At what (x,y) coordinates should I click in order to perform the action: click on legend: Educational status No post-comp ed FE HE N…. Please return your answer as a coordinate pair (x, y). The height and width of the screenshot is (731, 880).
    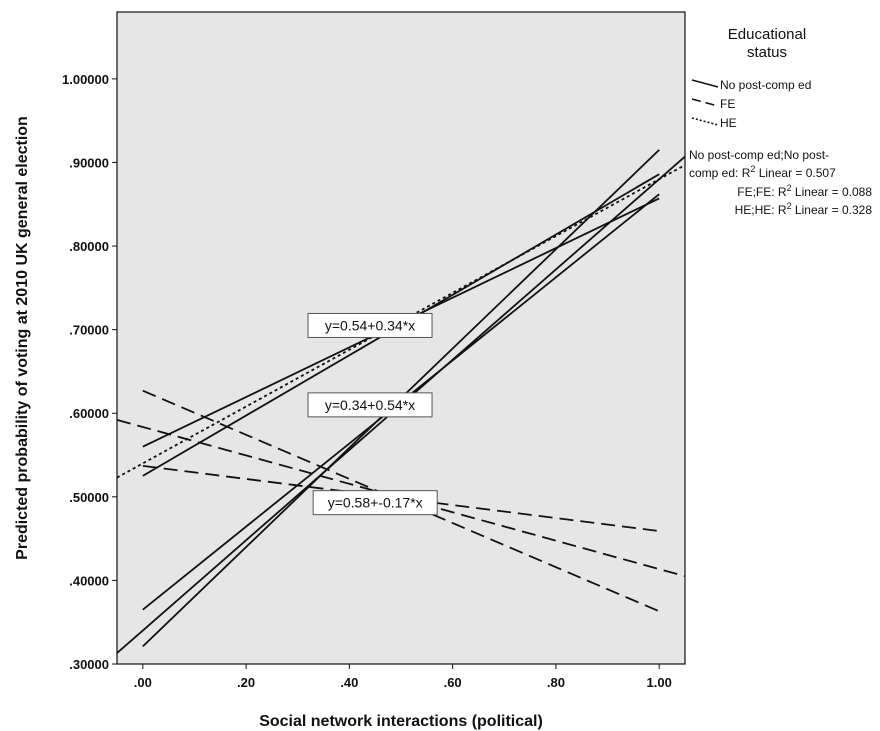
    Looking at the image, I should click on (780, 121).